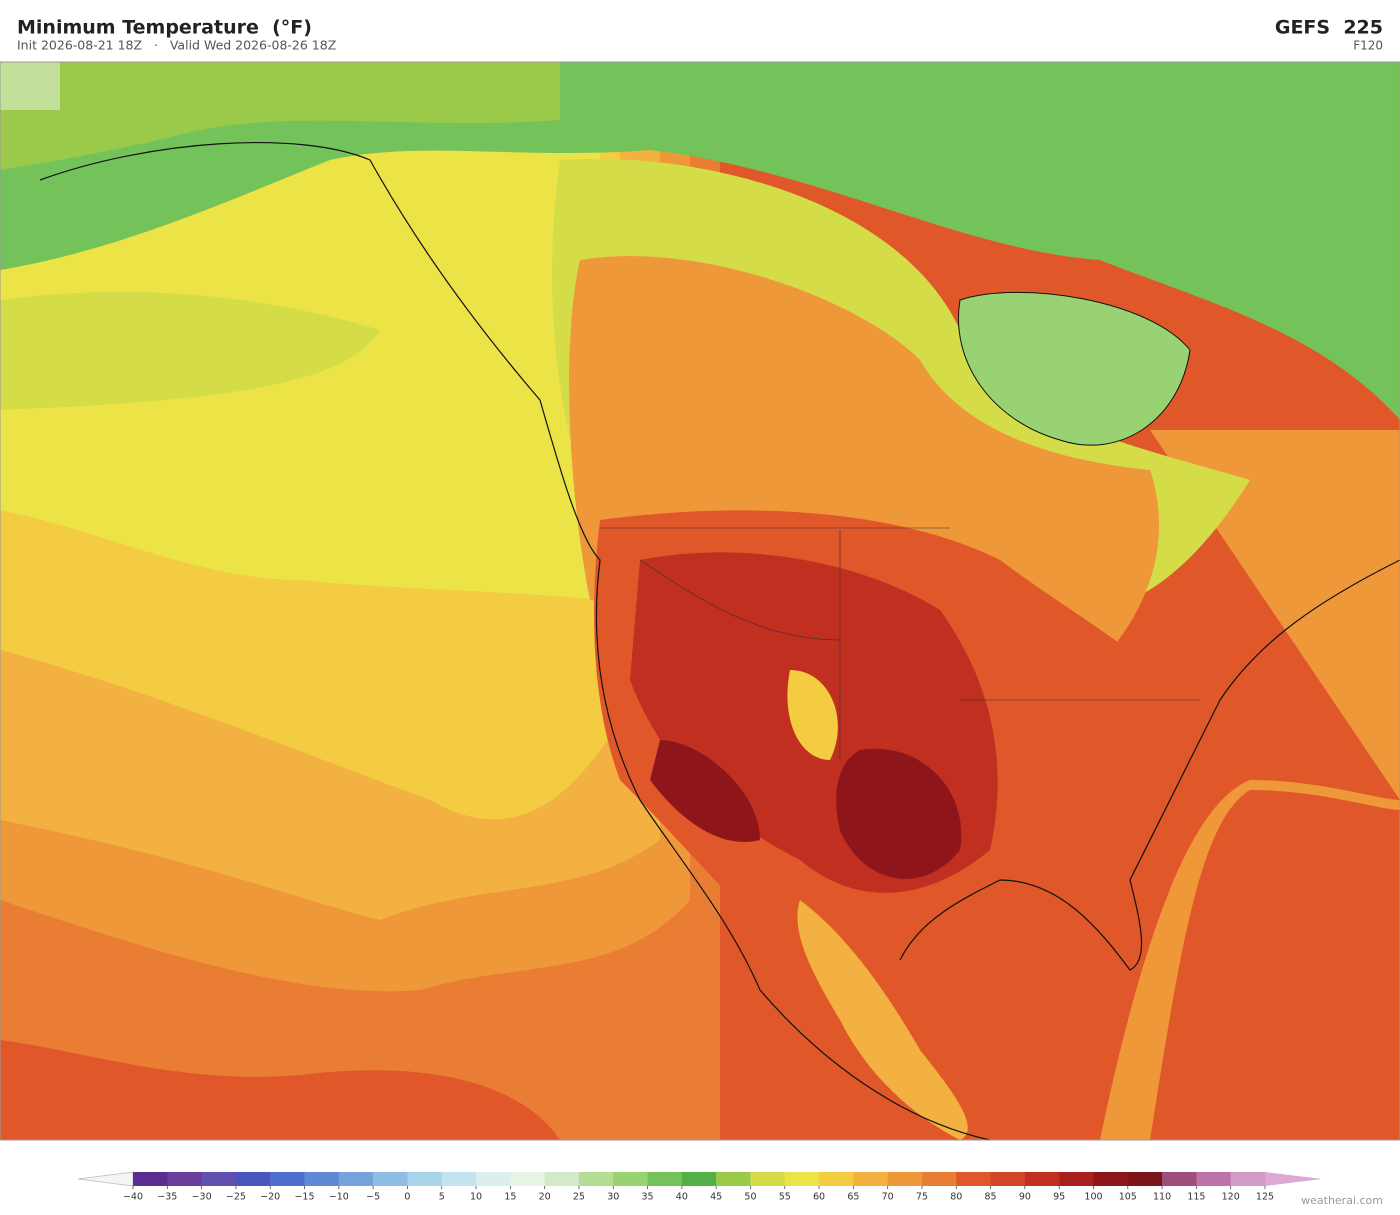  I want to click on colorbar-tick-label: −15, so click(304, 1197).